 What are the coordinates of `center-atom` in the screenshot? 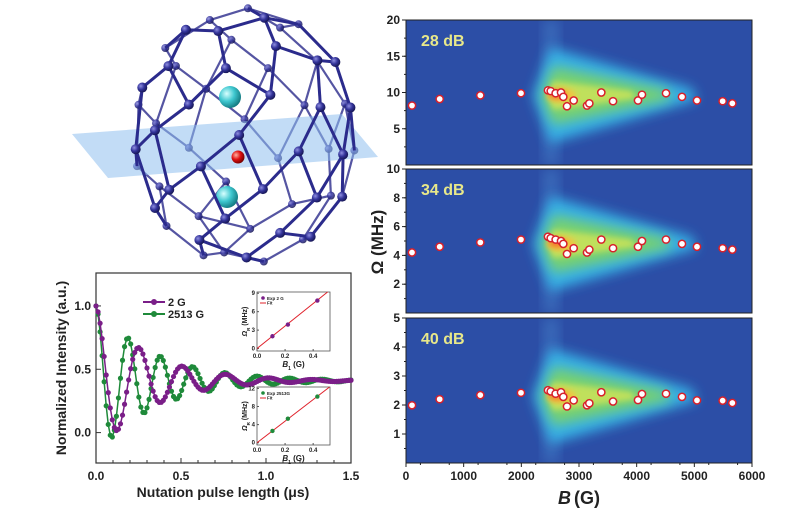 It's located at (238, 157).